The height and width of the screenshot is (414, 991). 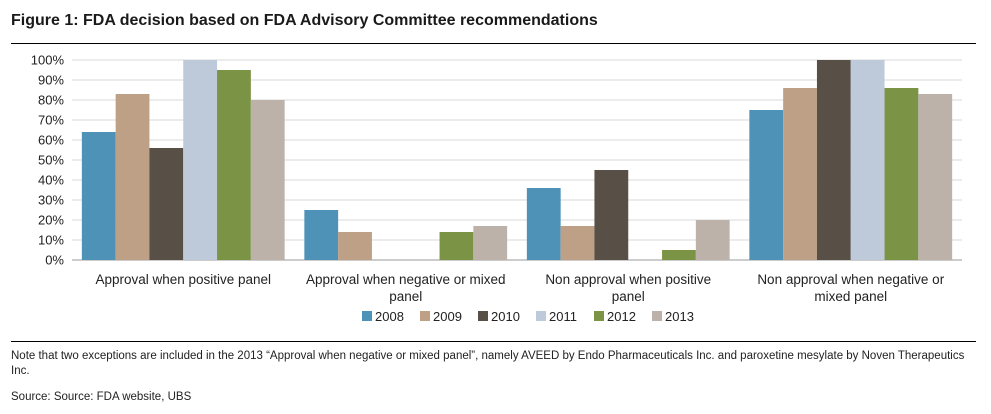 What do you see at coordinates (563, 316) in the screenshot?
I see `legend-label-2011: 2011` at bounding box center [563, 316].